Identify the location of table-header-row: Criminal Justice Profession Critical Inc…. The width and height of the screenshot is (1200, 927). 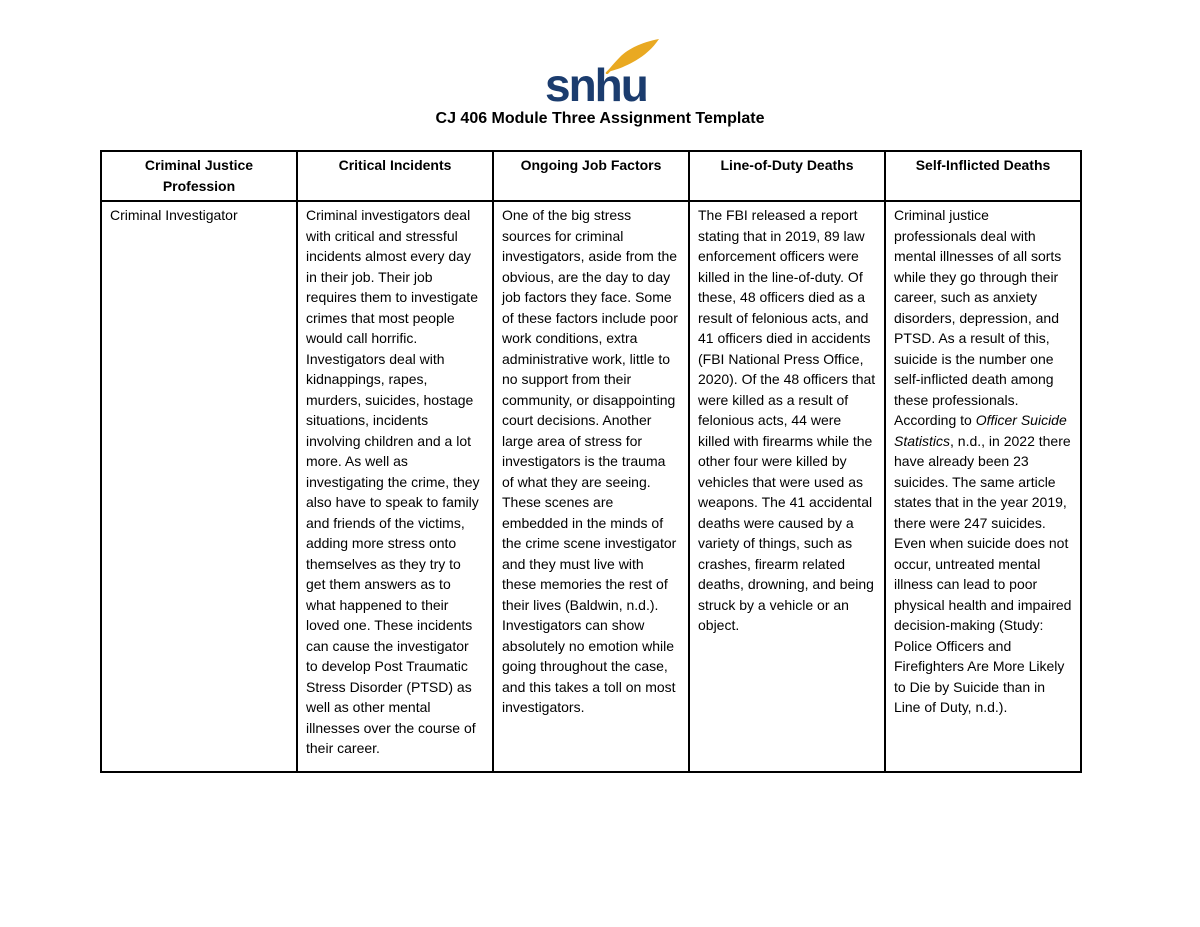
(591, 176).